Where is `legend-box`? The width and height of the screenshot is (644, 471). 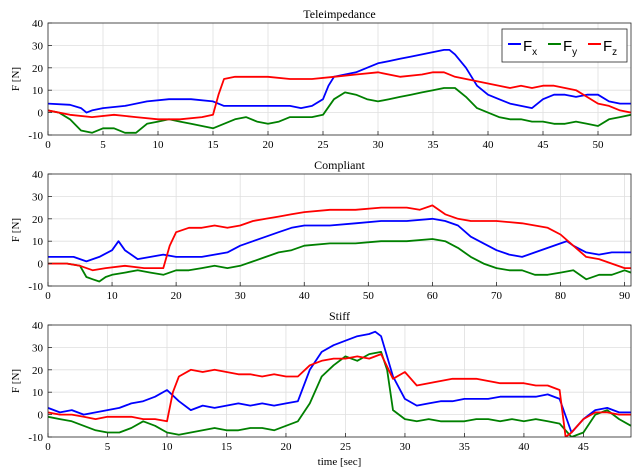 legend-box is located at coordinates (564, 45).